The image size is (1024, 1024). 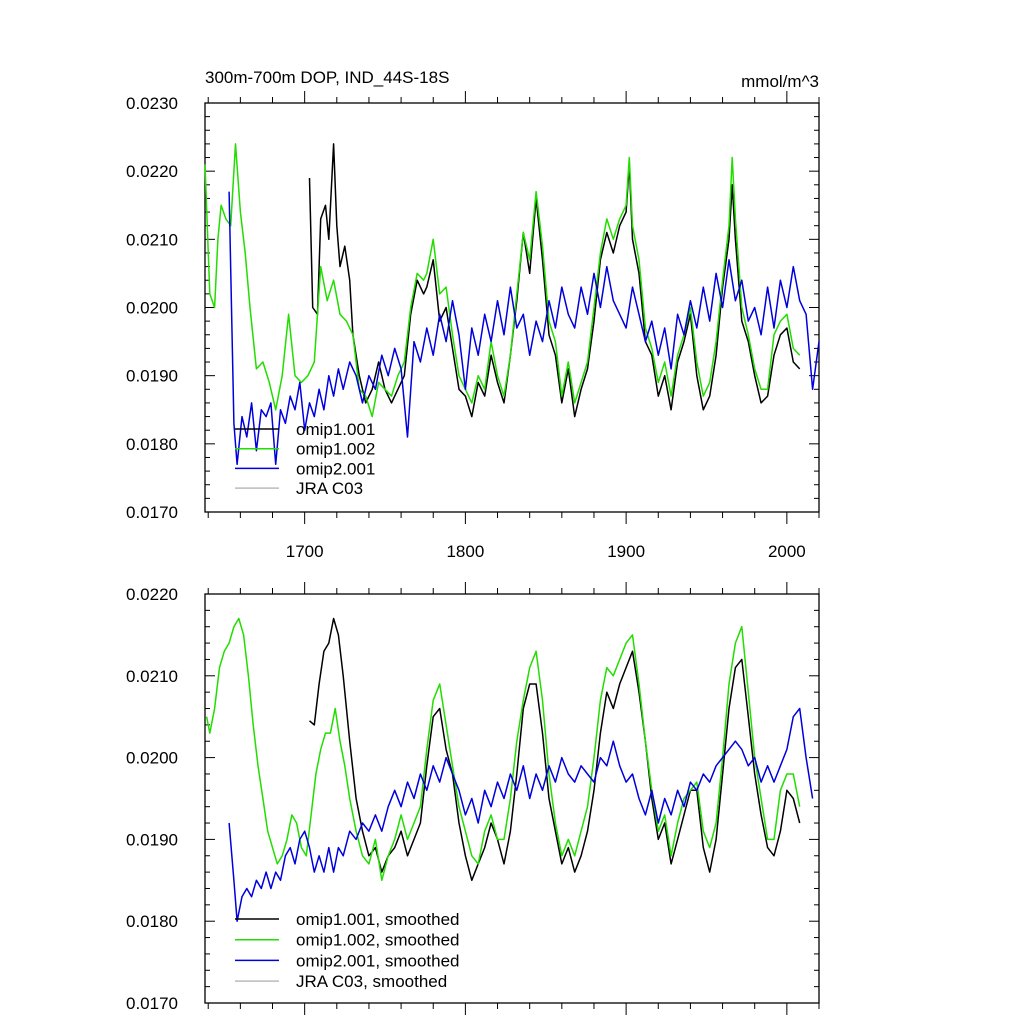 I want to click on top-x-tick-labels: 1700 1800 1900 2000, so click(x=546, y=551).